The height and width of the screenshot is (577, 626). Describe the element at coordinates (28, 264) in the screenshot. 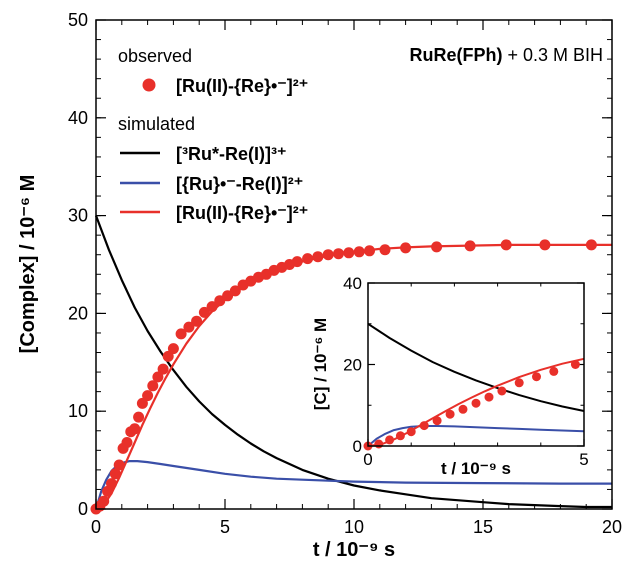

I see `main-y-axis-label: [Complex] / 10⁻⁶ M` at that location.